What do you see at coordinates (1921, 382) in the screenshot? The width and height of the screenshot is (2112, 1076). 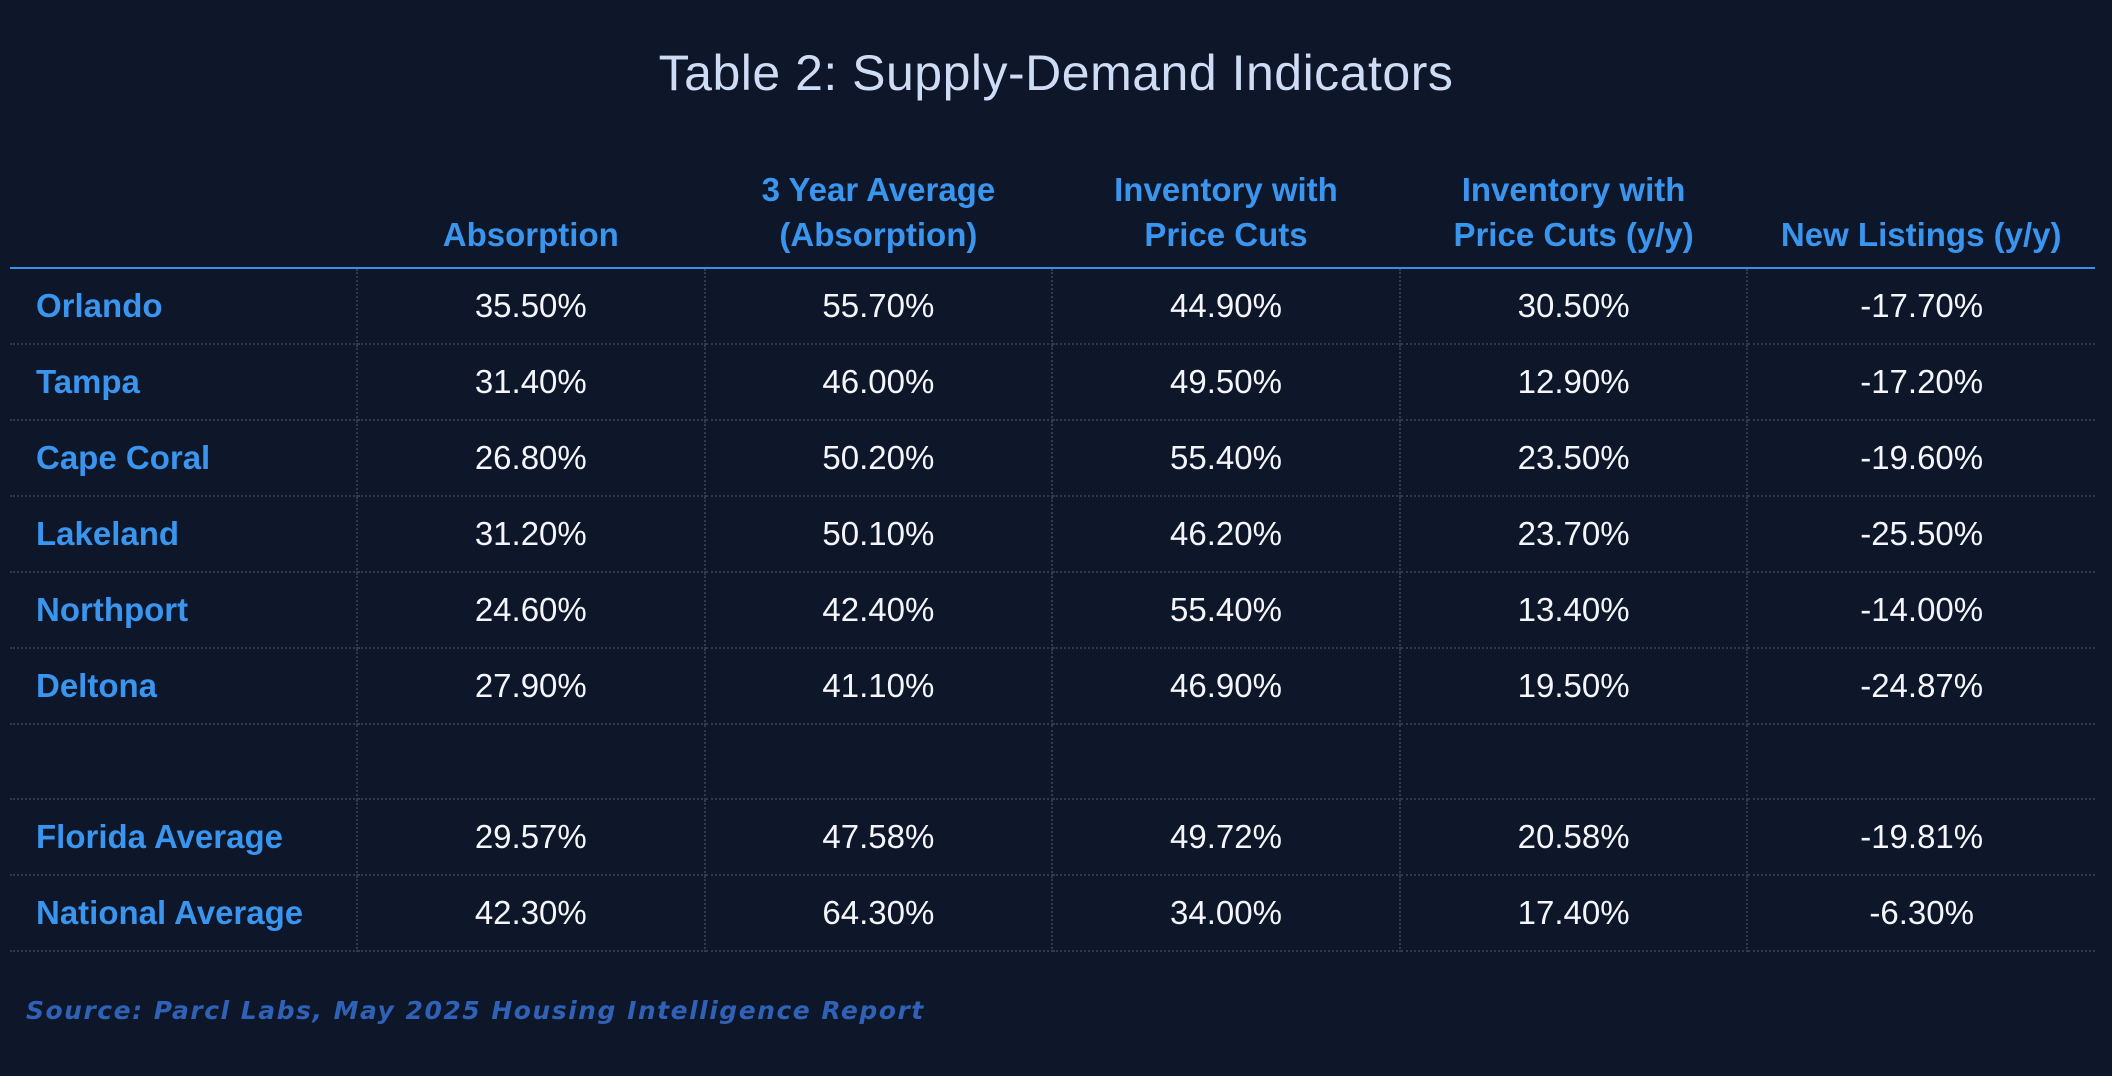 I see `table-cell: -17.20%` at bounding box center [1921, 382].